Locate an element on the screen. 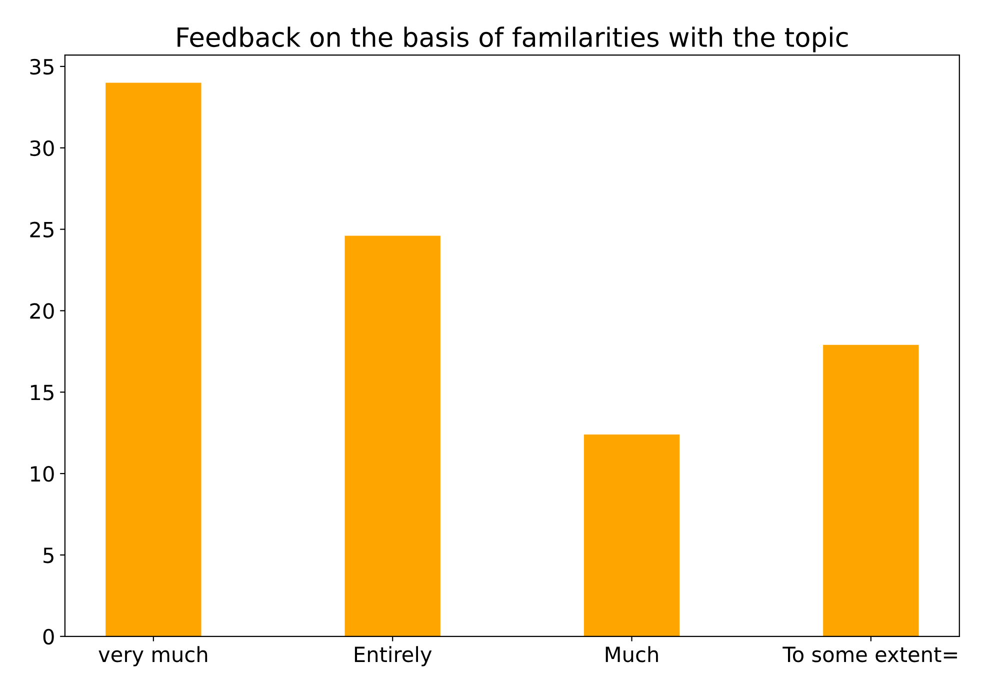 Image resolution: width=984 pixels, height=688 pixels. y-tick-label: 25 is located at coordinates (42, 230).